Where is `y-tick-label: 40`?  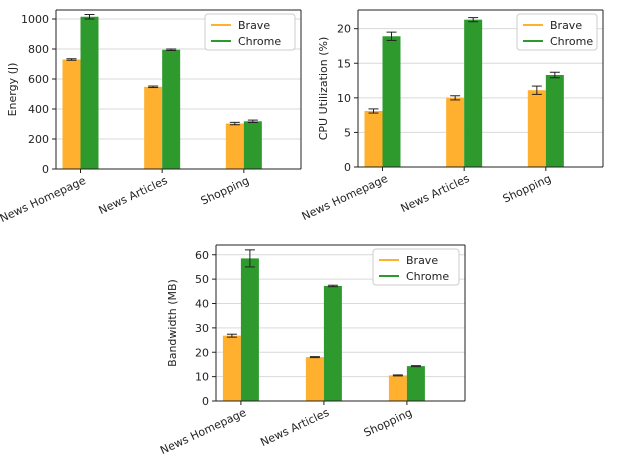 y-tick-label: 40 is located at coordinates (202, 304).